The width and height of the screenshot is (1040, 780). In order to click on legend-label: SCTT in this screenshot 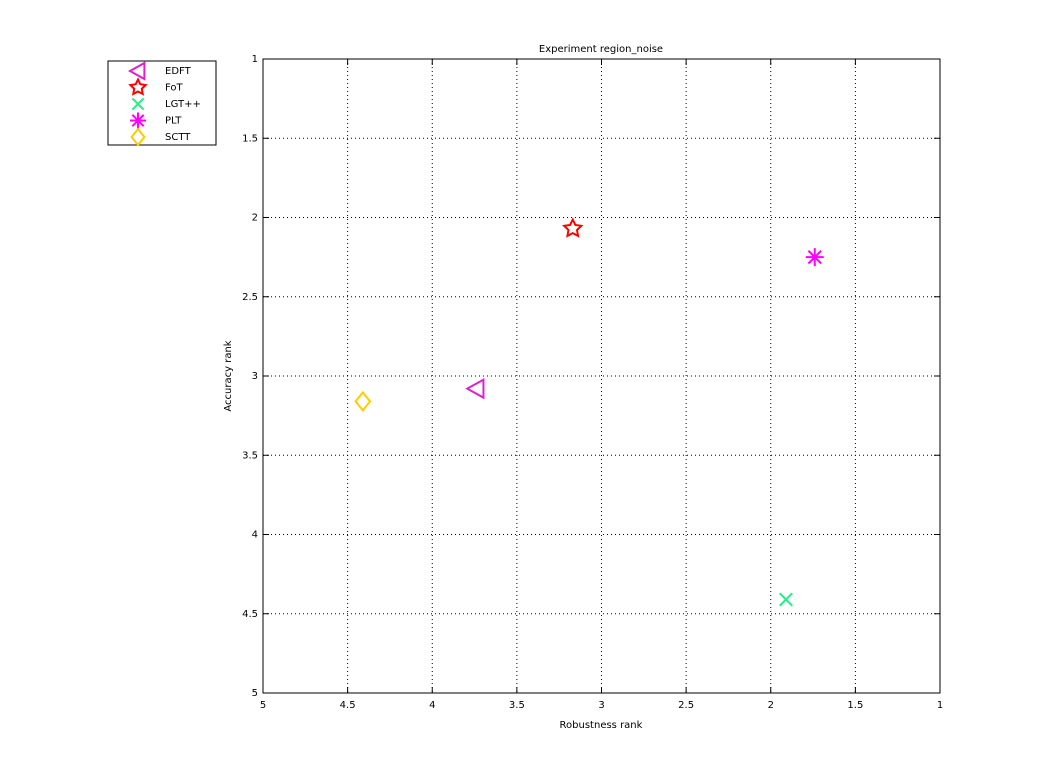, I will do `click(178, 137)`.